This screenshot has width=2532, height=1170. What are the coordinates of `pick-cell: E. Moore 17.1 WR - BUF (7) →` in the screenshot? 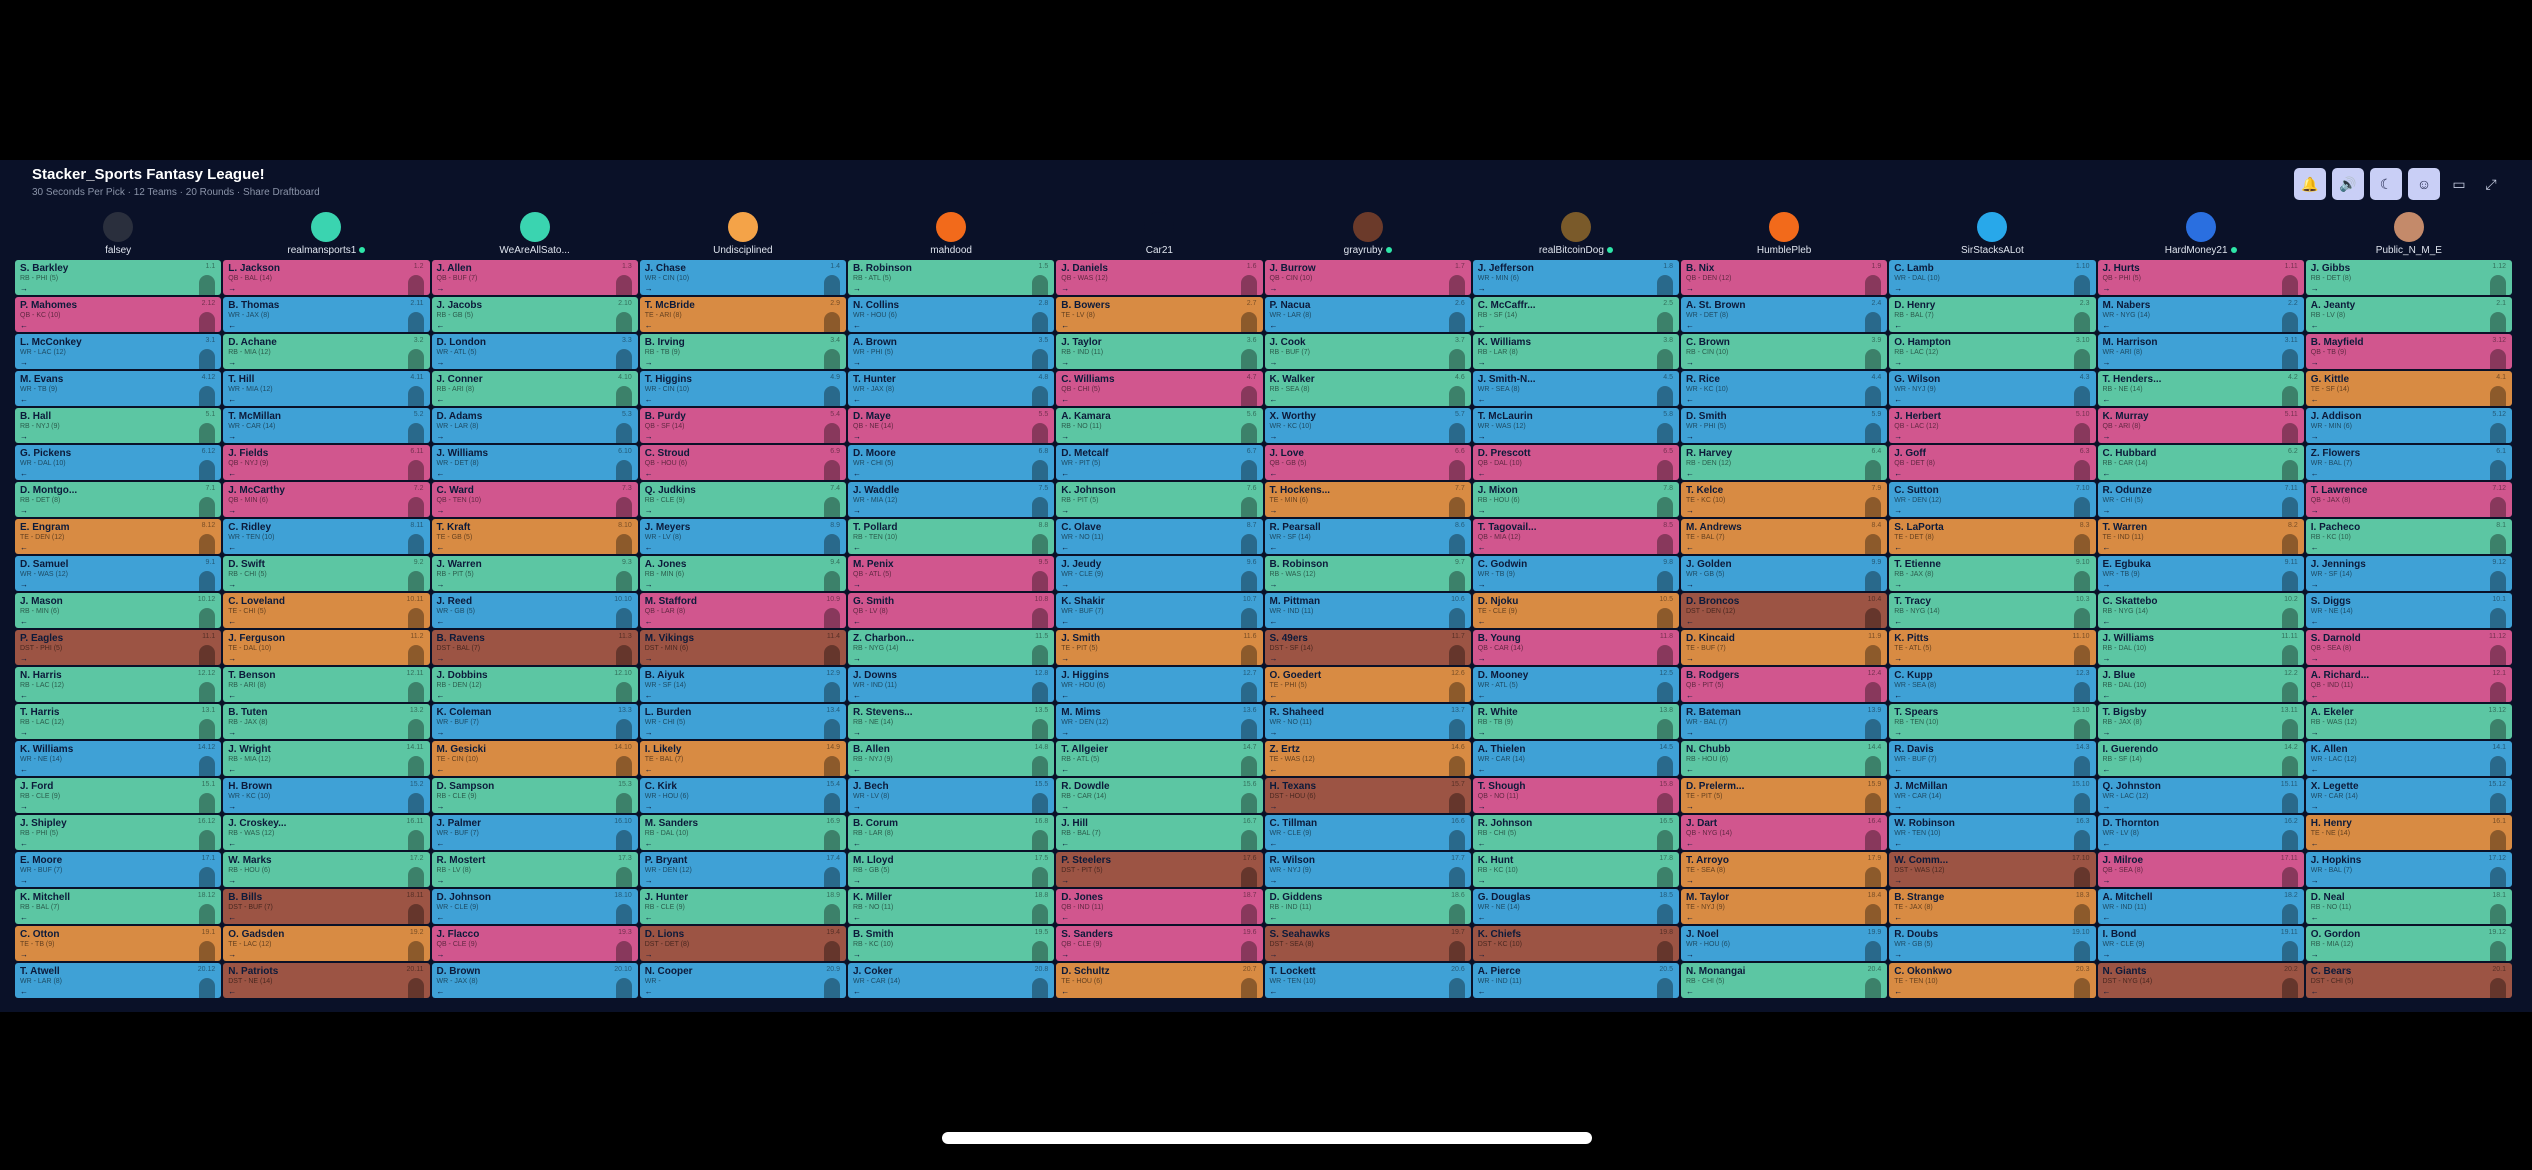 It's located at (118, 869).